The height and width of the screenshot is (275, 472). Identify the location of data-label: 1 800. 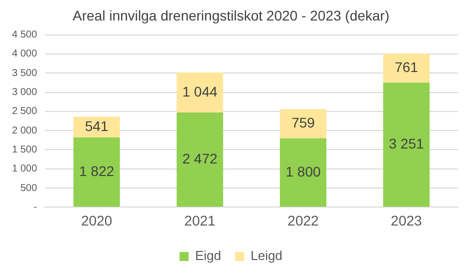
(303, 171).